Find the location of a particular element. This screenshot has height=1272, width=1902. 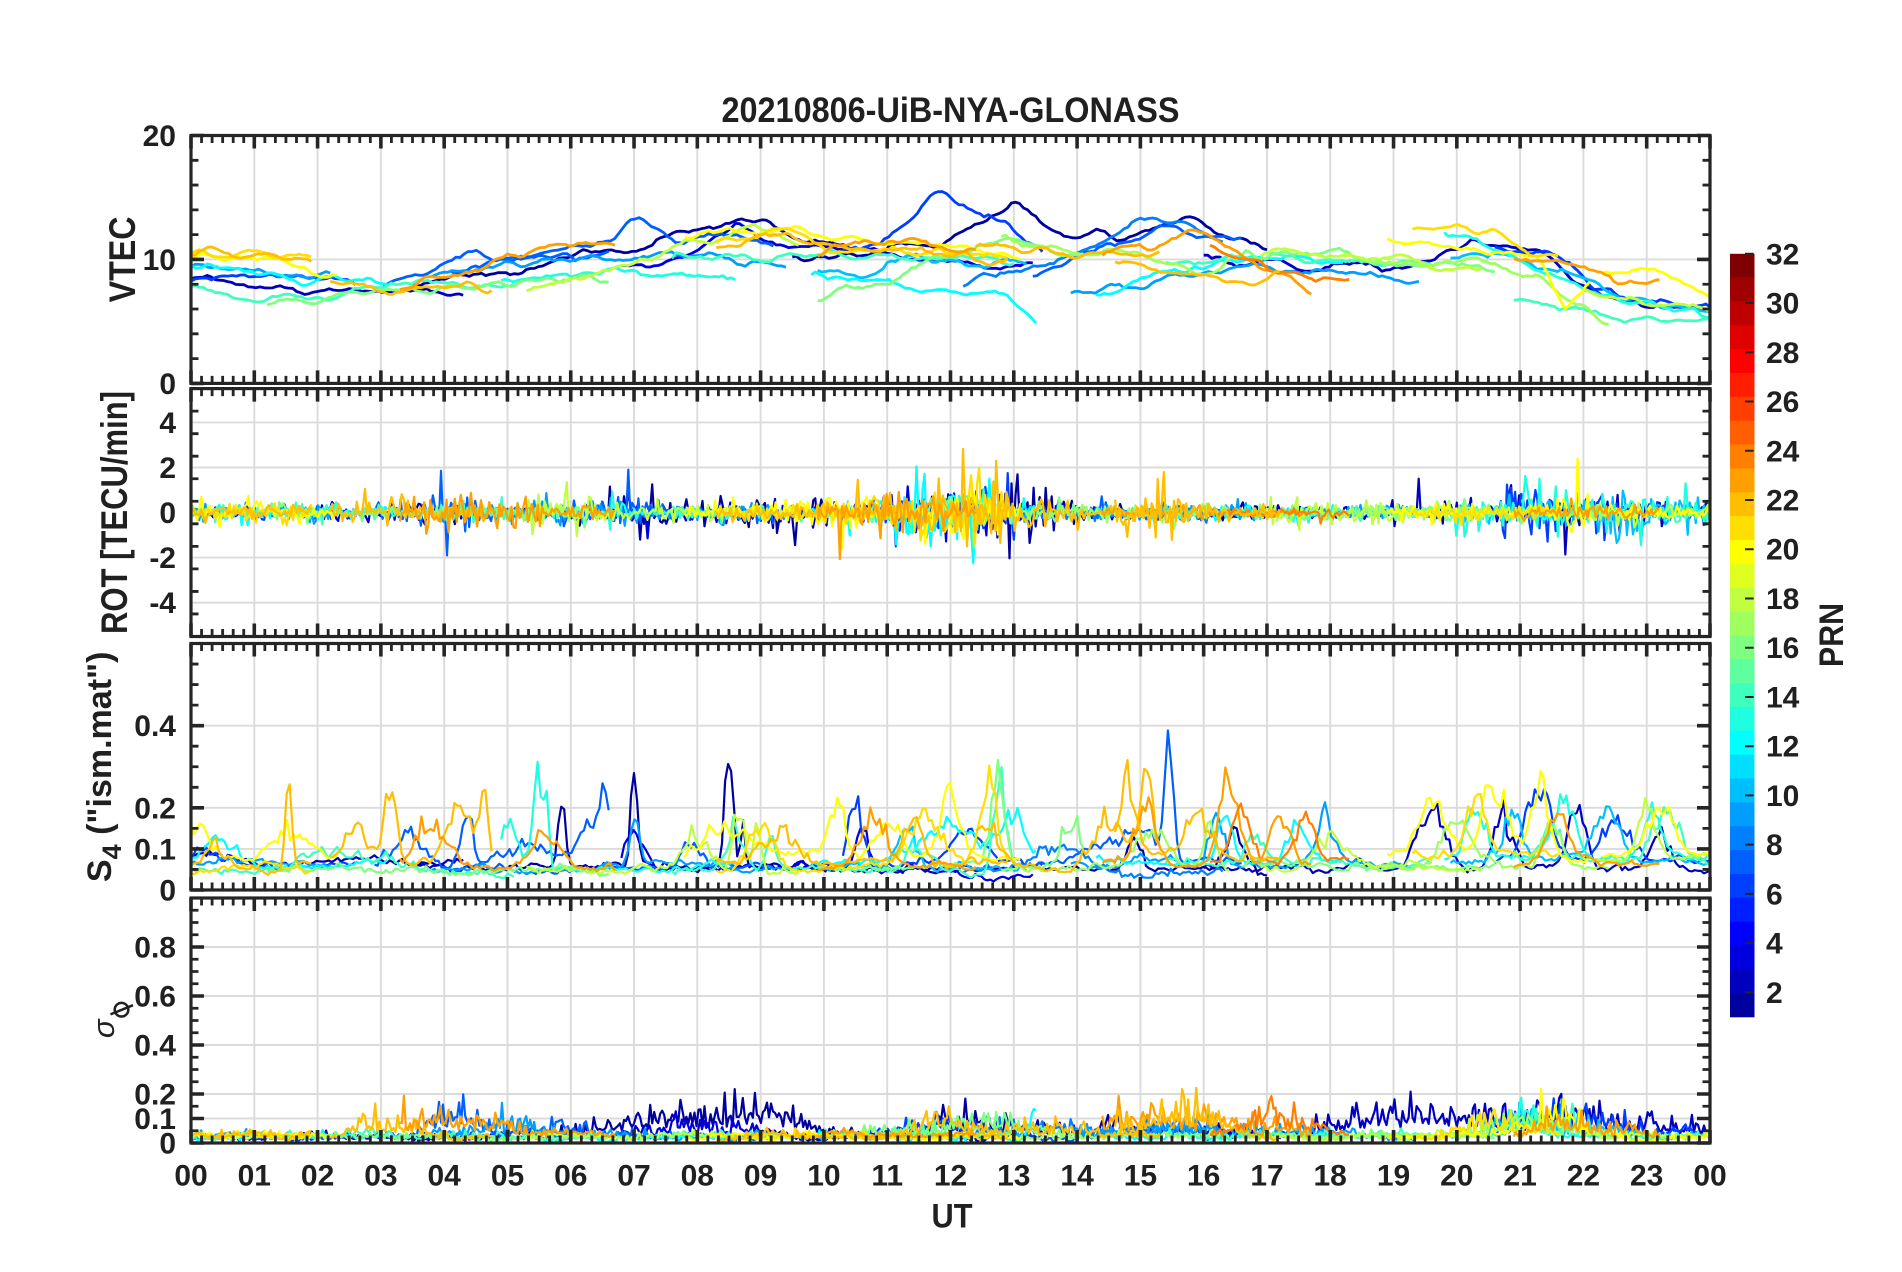

svg-text: 21 is located at coordinates (1519, 1176).